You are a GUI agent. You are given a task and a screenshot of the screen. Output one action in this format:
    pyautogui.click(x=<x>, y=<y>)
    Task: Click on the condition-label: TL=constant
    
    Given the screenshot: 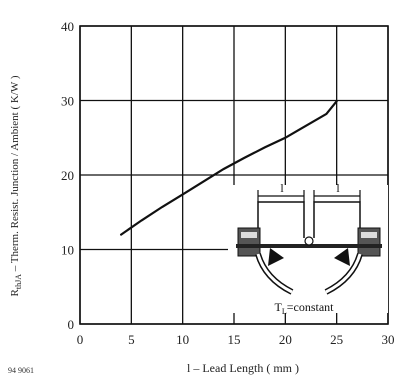 What is the action you would take?
    pyautogui.click(x=305, y=308)
    